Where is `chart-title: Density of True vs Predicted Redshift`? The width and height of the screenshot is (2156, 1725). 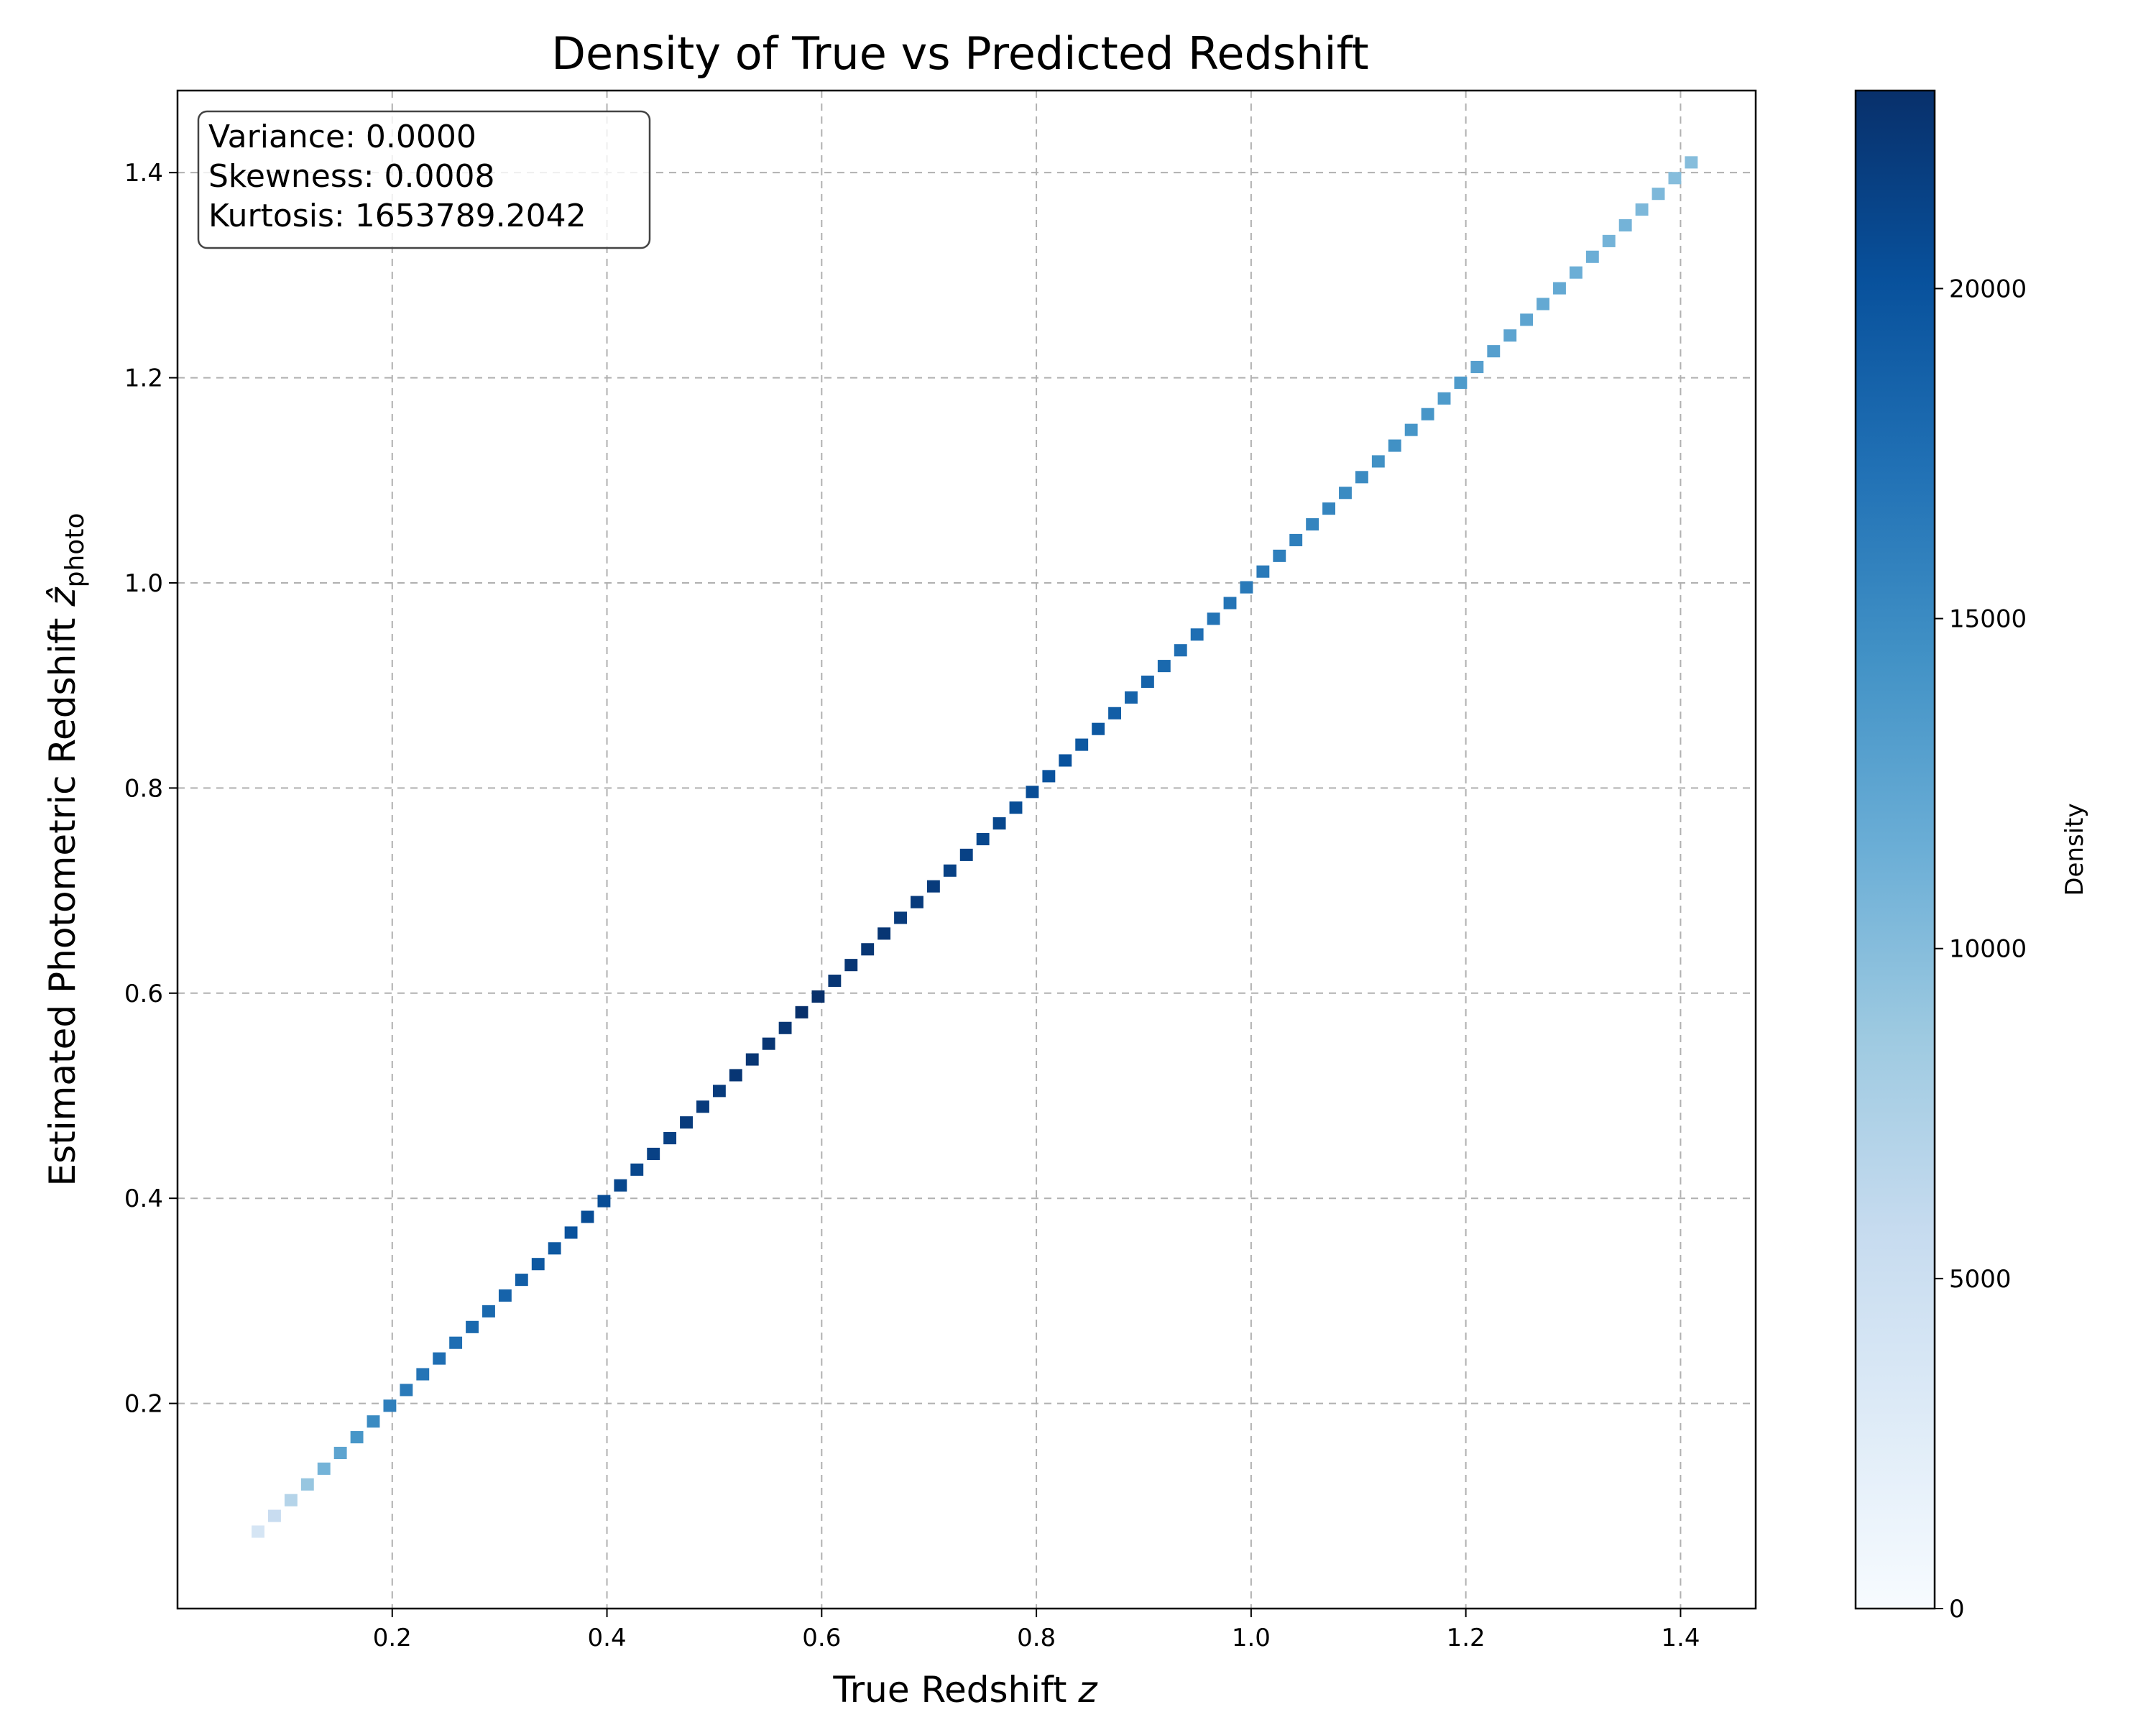
chart-title: Density of True vs Predicted Redshift is located at coordinates (960, 53).